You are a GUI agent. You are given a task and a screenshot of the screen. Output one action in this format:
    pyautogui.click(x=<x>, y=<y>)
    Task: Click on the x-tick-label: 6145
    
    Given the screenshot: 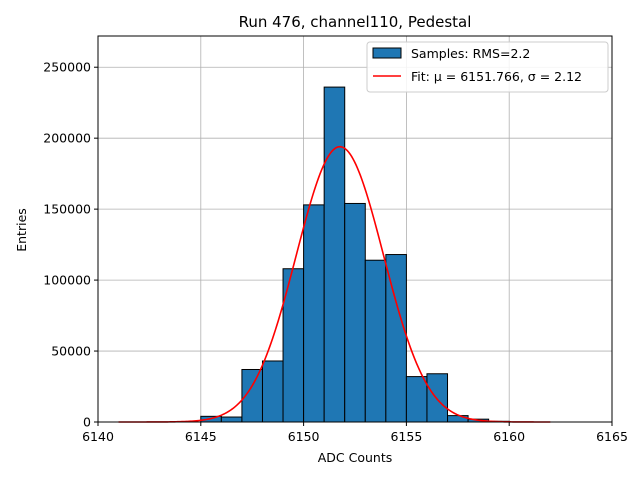 What is the action you would take?
    pyautogui.click(x=201, y=436)
    